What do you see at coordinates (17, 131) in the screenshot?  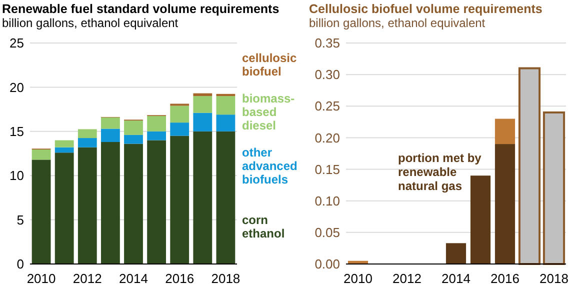 I see `y-tick-label: 15` at bounding box center [17, 131].